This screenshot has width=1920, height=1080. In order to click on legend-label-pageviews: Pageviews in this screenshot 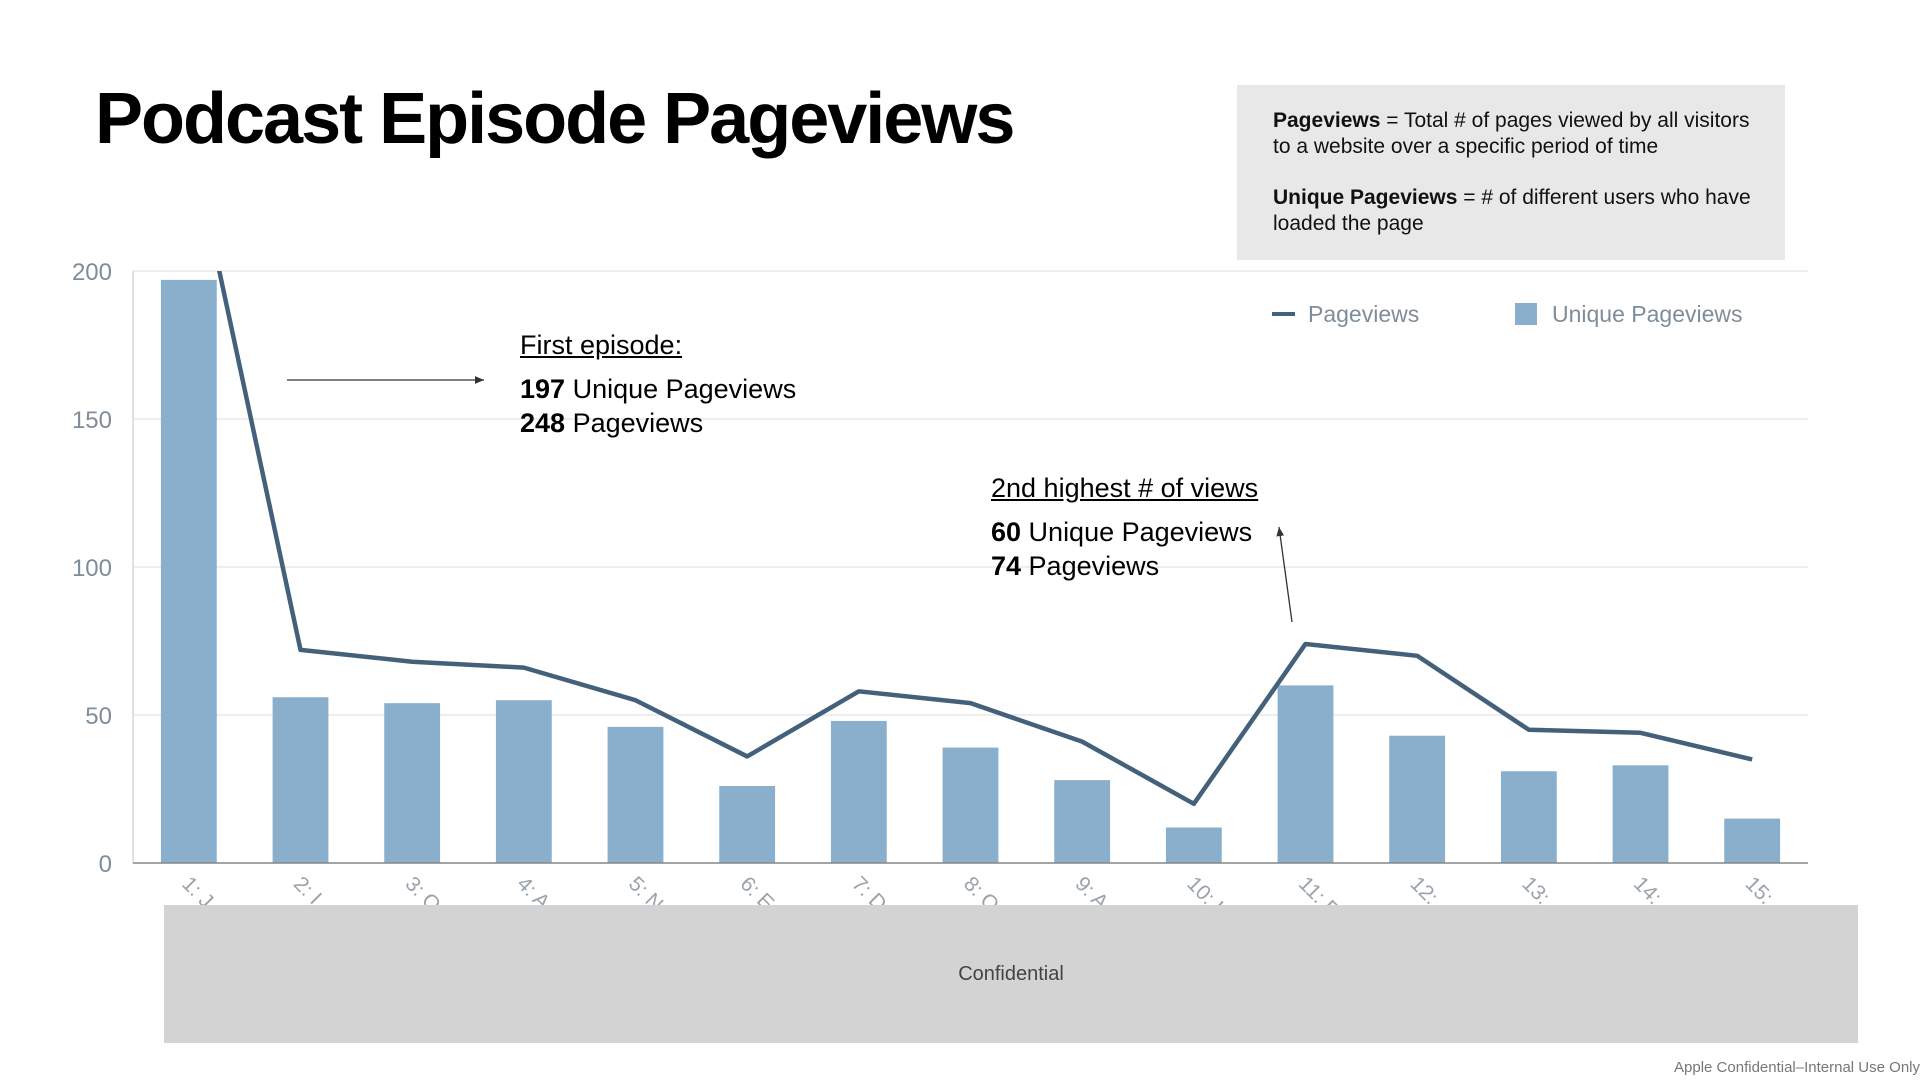, I will do `click(1363, 314)`.